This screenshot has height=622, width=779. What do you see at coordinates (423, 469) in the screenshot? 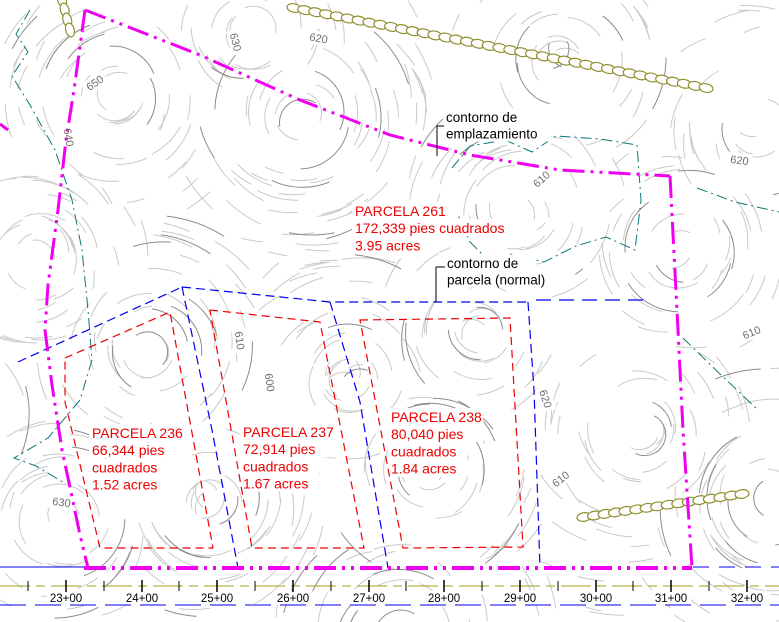
I see `parcel-238-label-line: 1.84 acres` at bounding box center [423, 469].